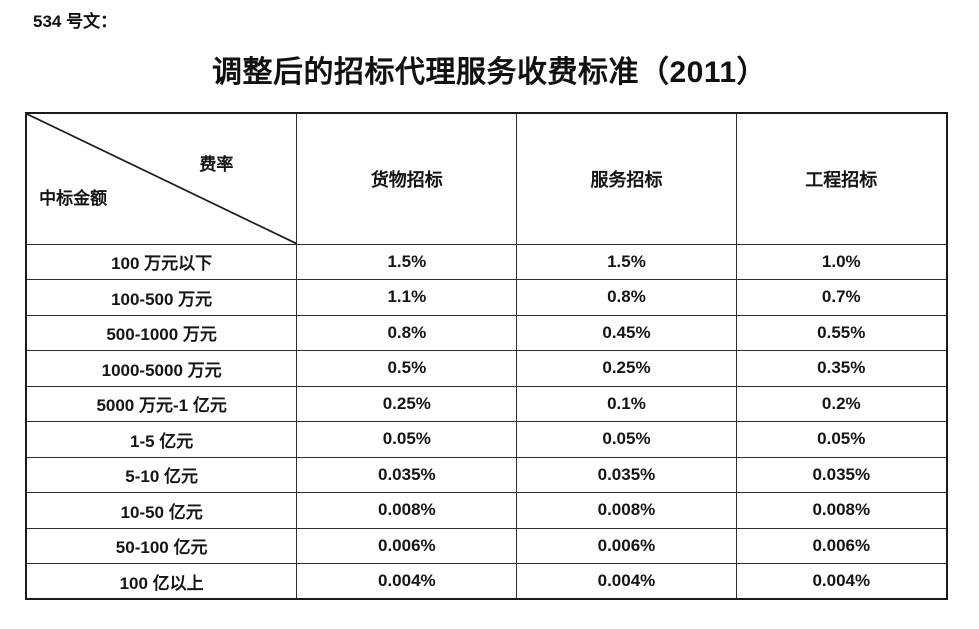 This screenshot has width=979, height=629. I want to click on fee-cell: 0.35%, so click(841, 368).